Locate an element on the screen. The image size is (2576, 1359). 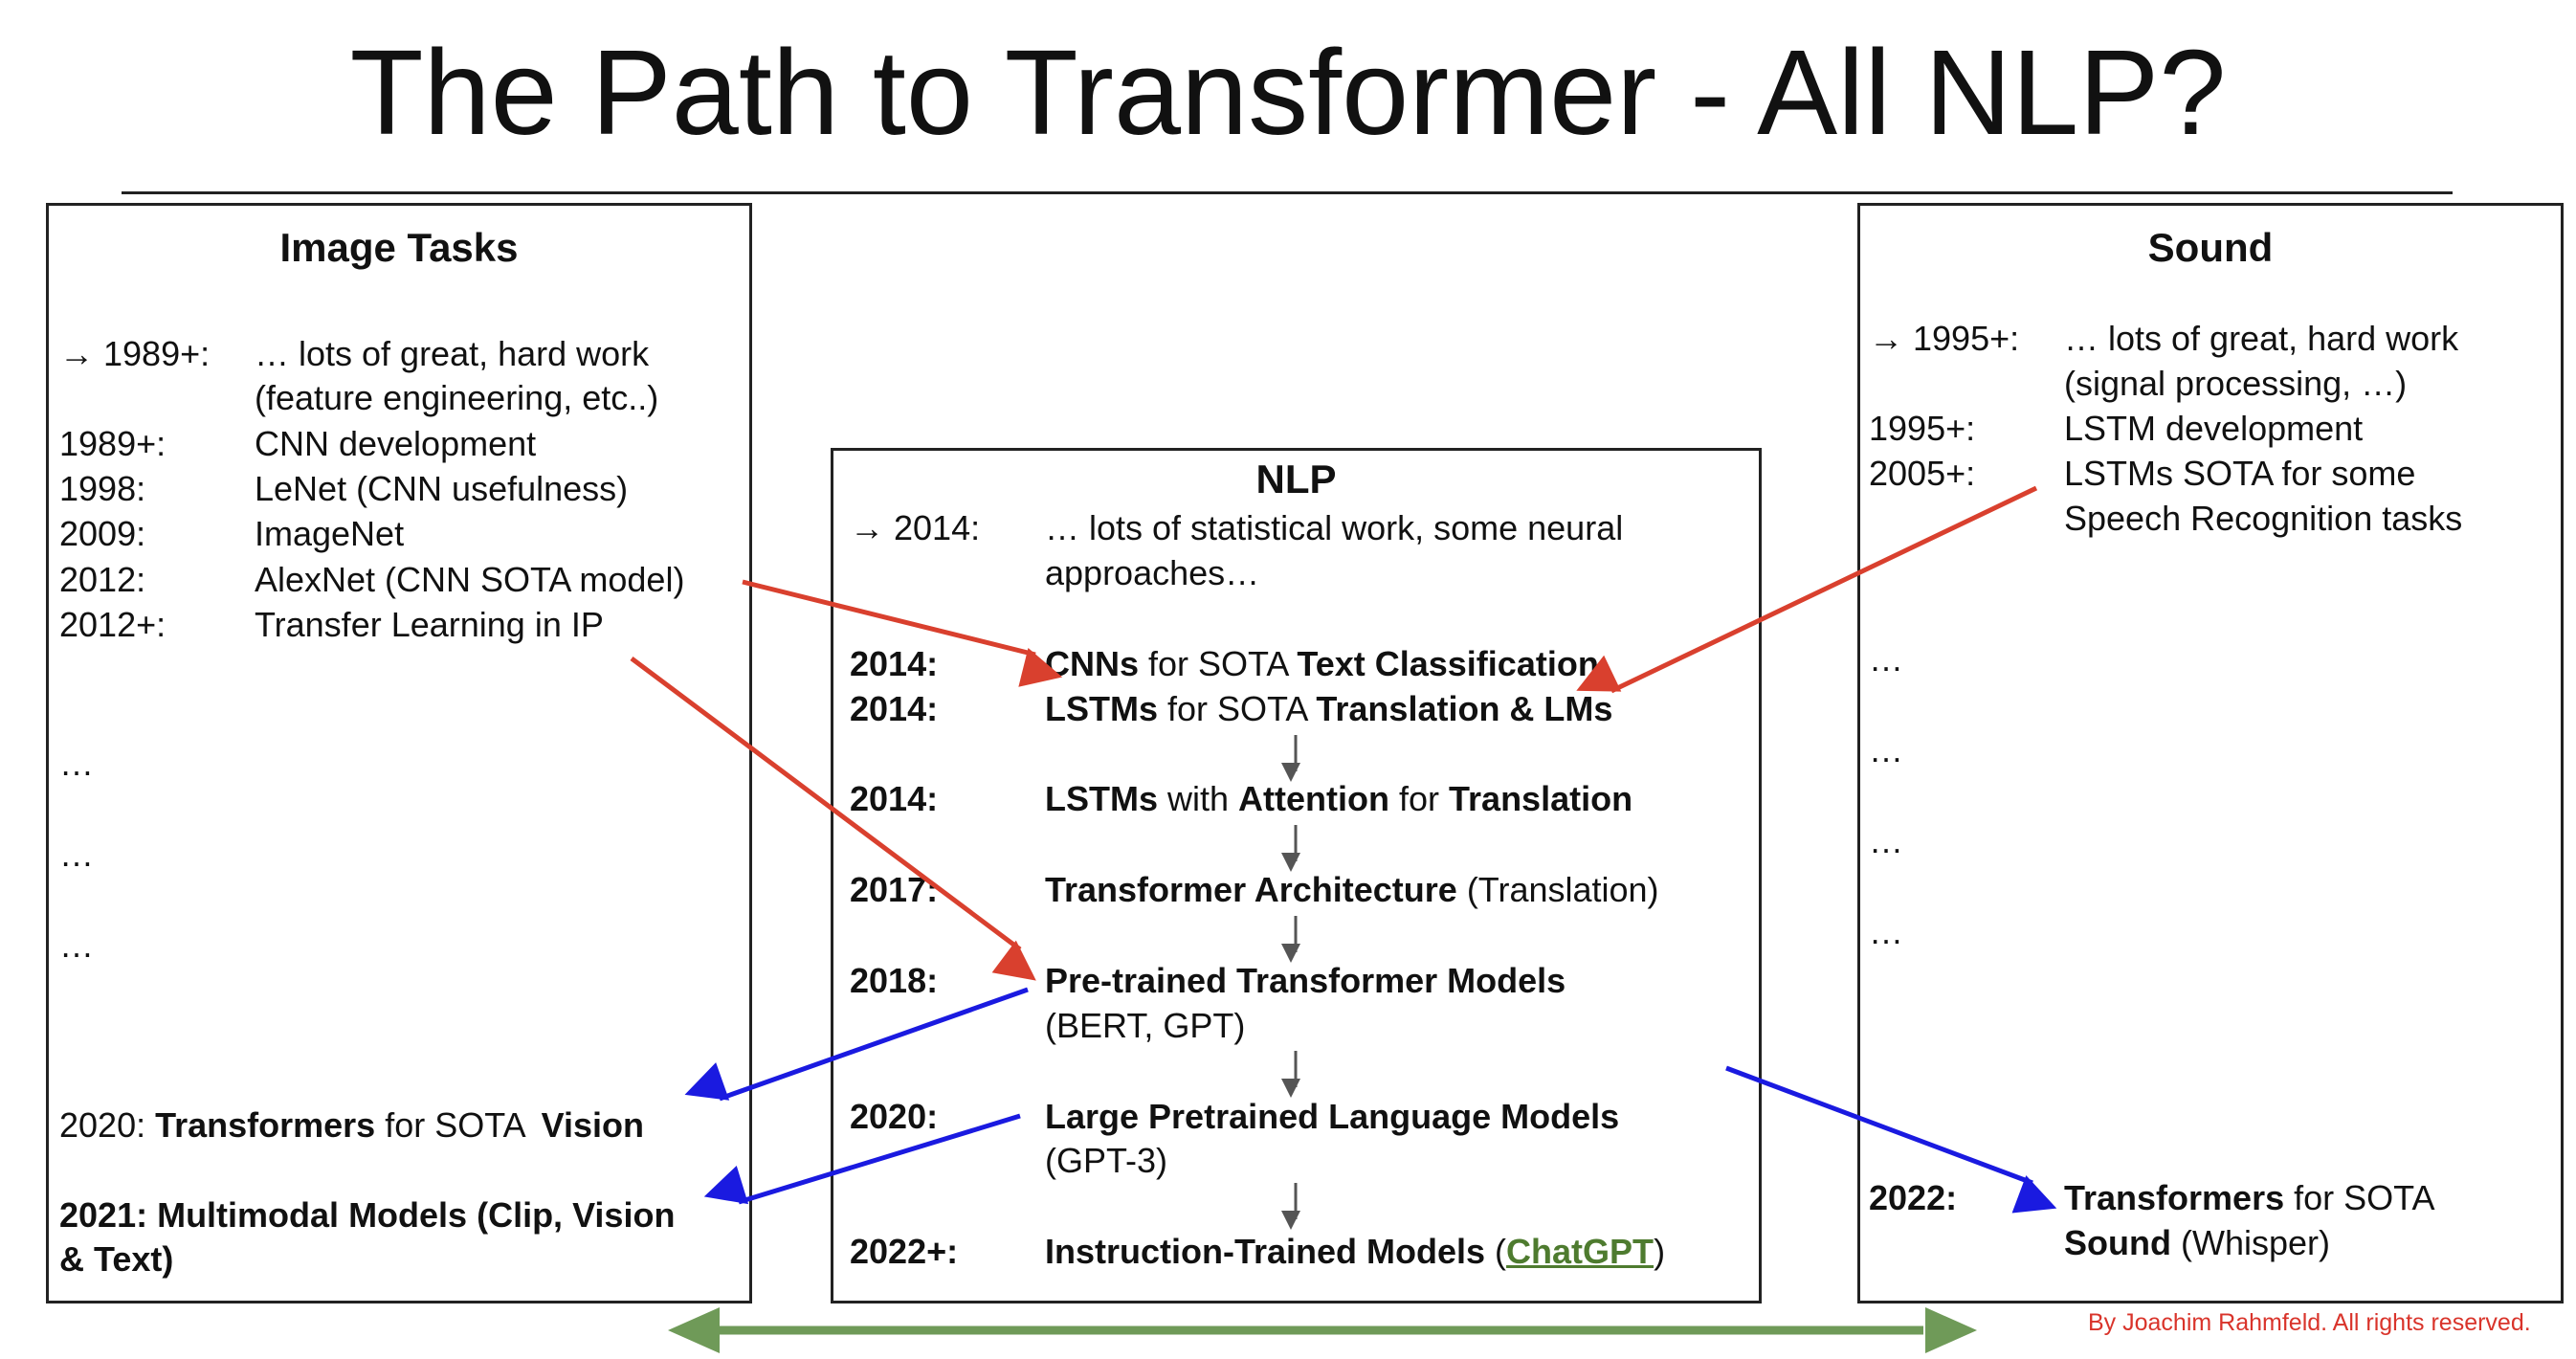
sound-final-line1: Transformers for SOTA is located at coordinates (2249, 1197).